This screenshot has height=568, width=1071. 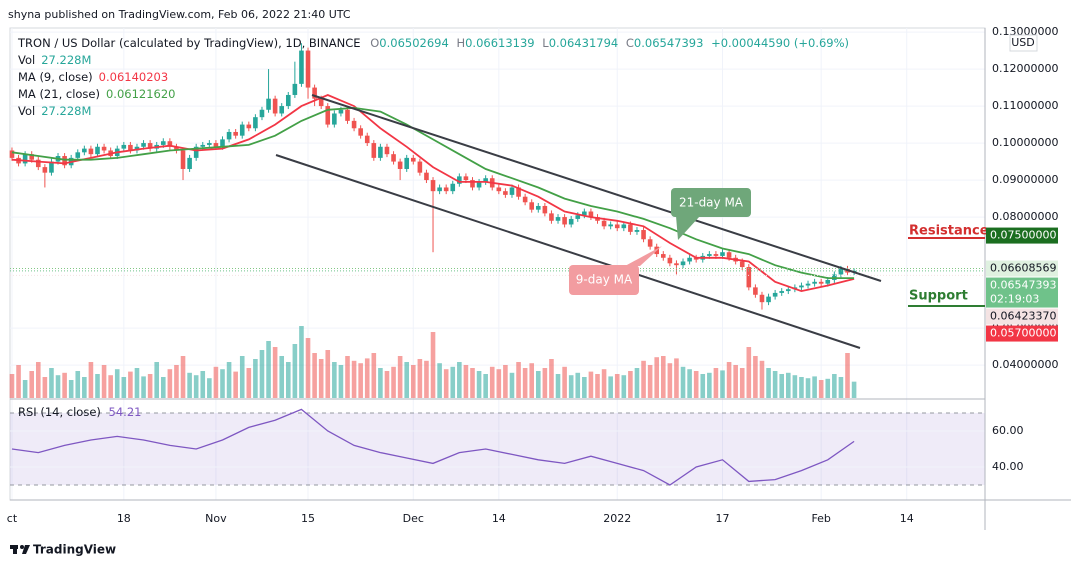 I want to click on y-tick-label: 0.10000000, so click(x=1025, y=142).